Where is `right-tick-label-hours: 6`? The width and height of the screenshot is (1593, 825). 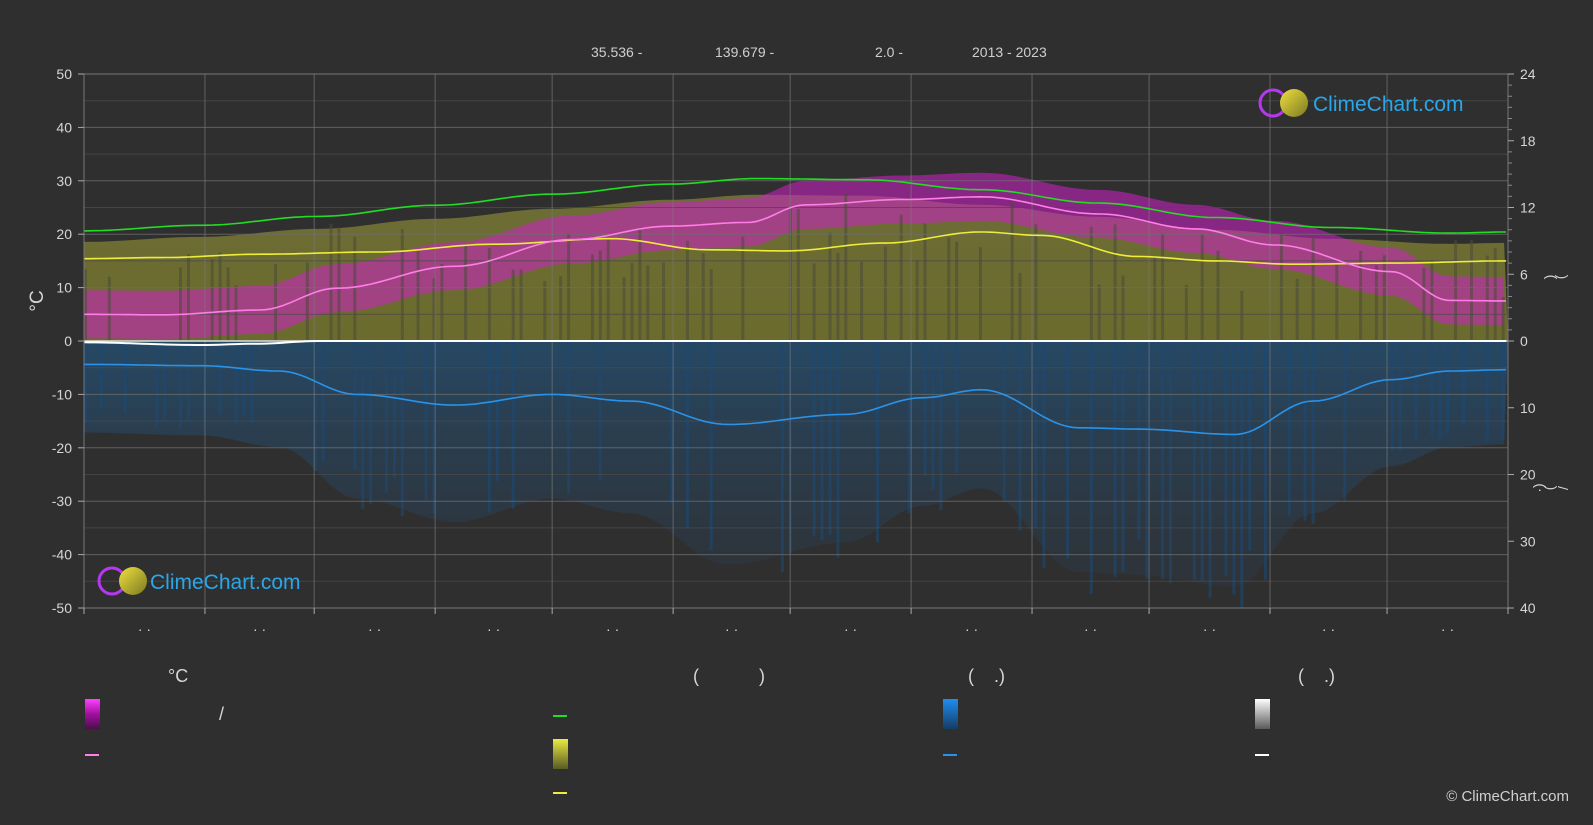
right-tick-label-hours: 6 is located at coordinates (1524, 274).